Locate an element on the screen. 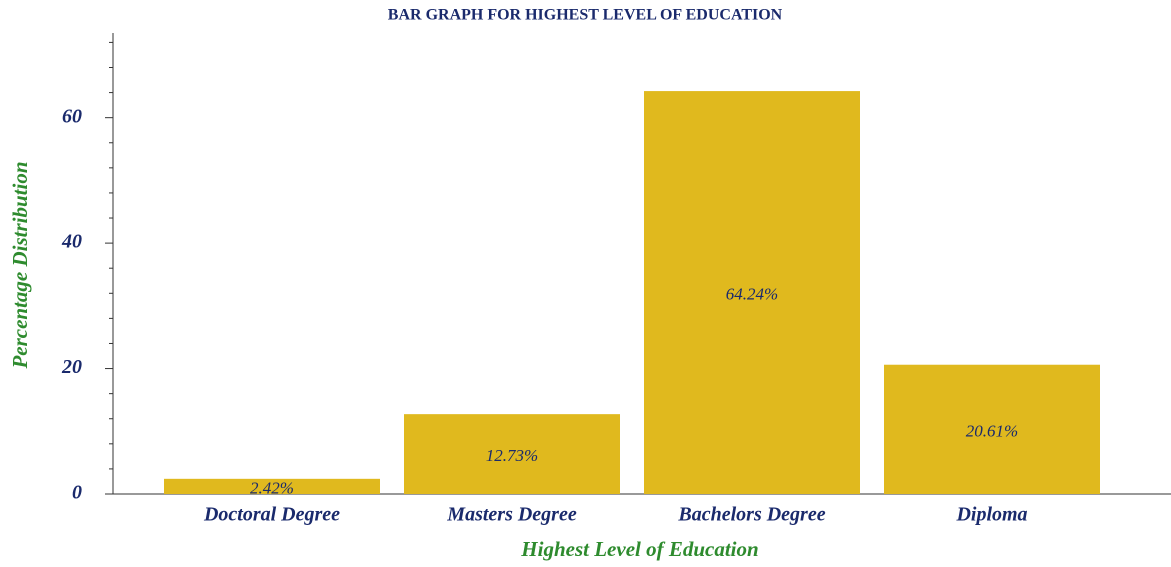 The width and height of the screenshot is (1171, 567). y-axis-label: Percentage Distribution is located at coordinates (20, 265).